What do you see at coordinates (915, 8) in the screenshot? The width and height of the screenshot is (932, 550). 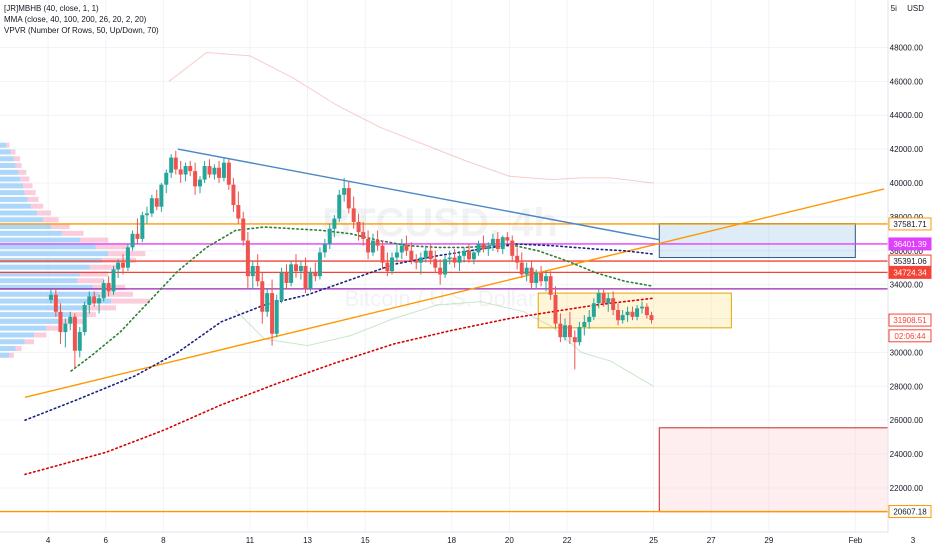 I see `currency-label: USD` at bounding box center [915, 8].